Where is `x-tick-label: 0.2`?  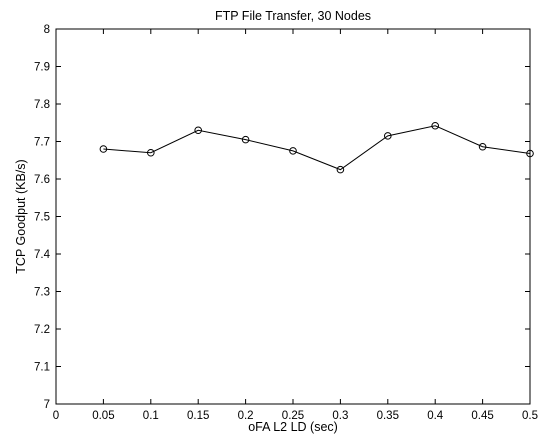 x-tick-label: 0.2 is located at coordinates (246, 416).